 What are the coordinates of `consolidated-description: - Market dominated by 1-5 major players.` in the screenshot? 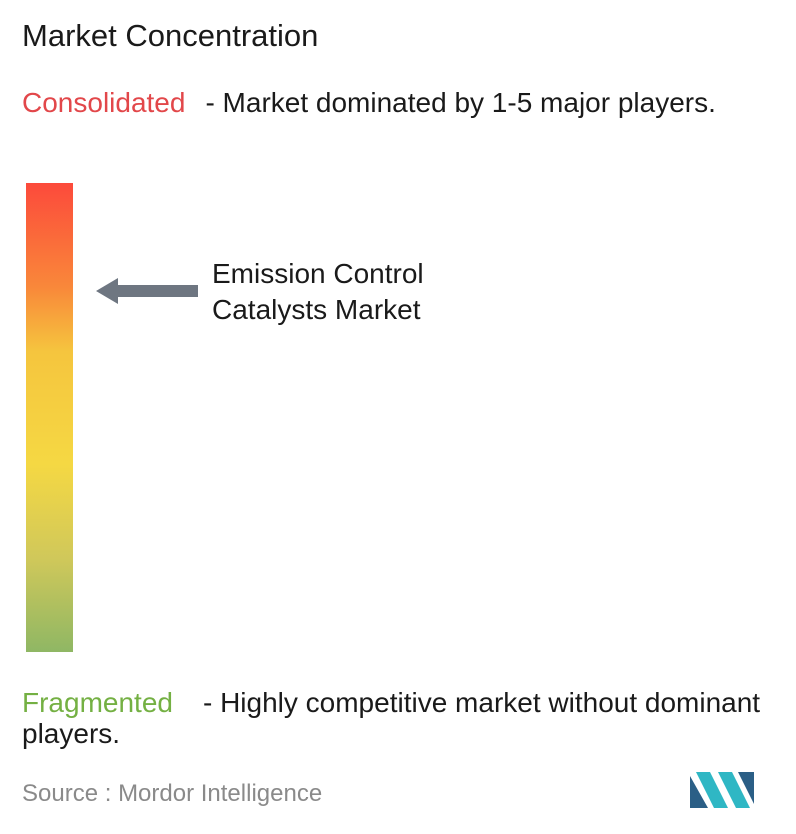 It's located at (460, 102).